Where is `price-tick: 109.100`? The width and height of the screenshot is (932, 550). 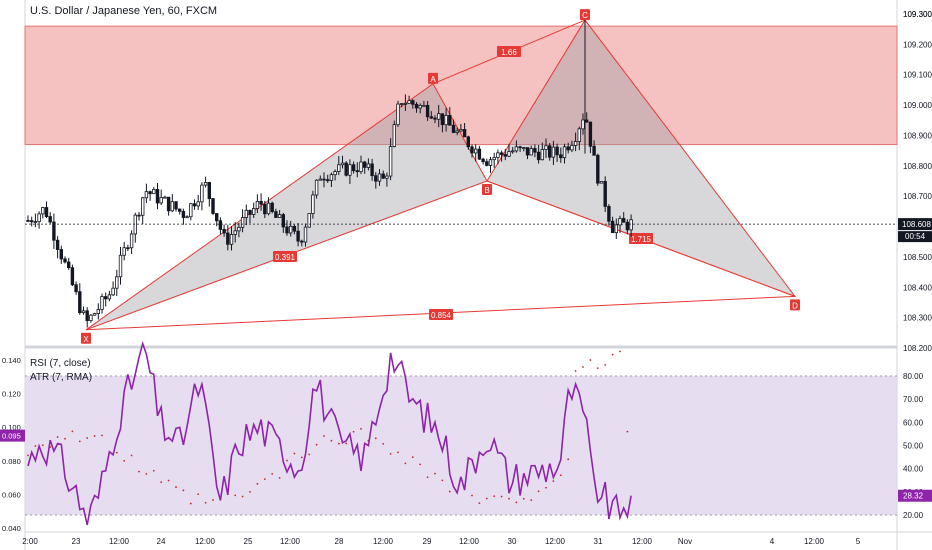 price-tick: 109.100 is located at coordinates (917, 75).